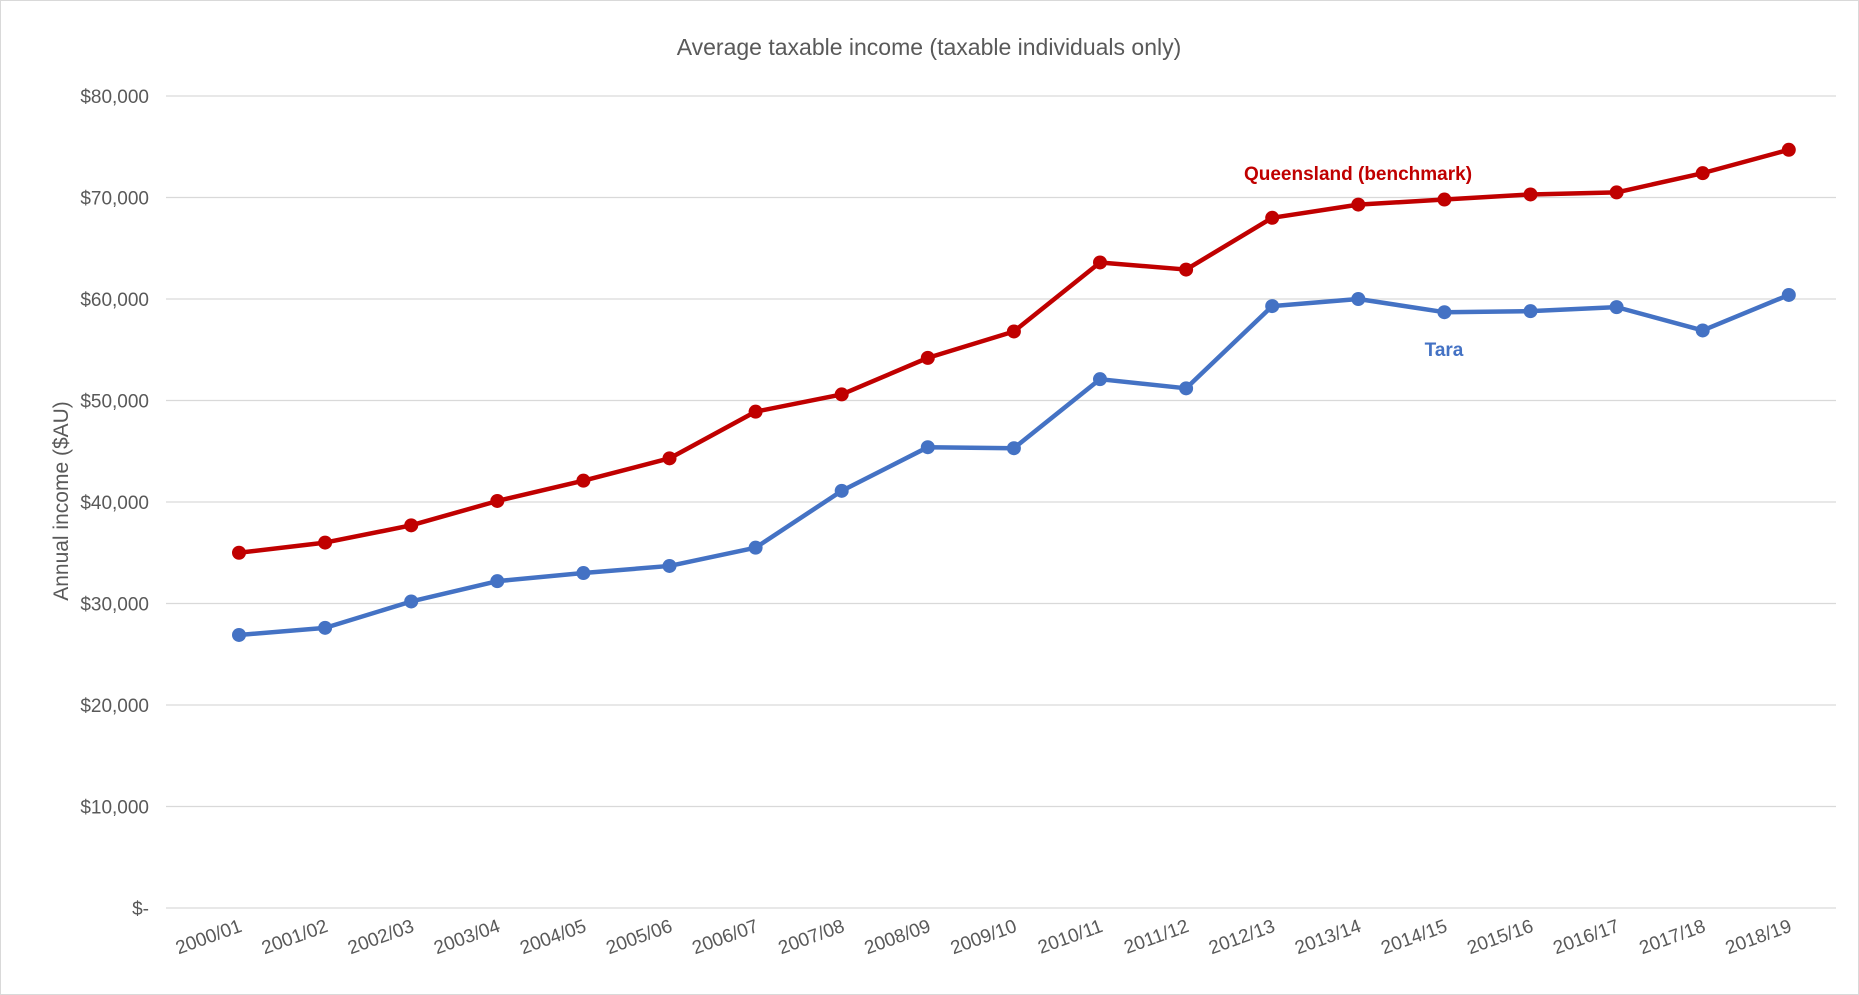 This screenshot has width=1859, height=995. I want to click on y-tick-label: $10,000, so click(114, 808).